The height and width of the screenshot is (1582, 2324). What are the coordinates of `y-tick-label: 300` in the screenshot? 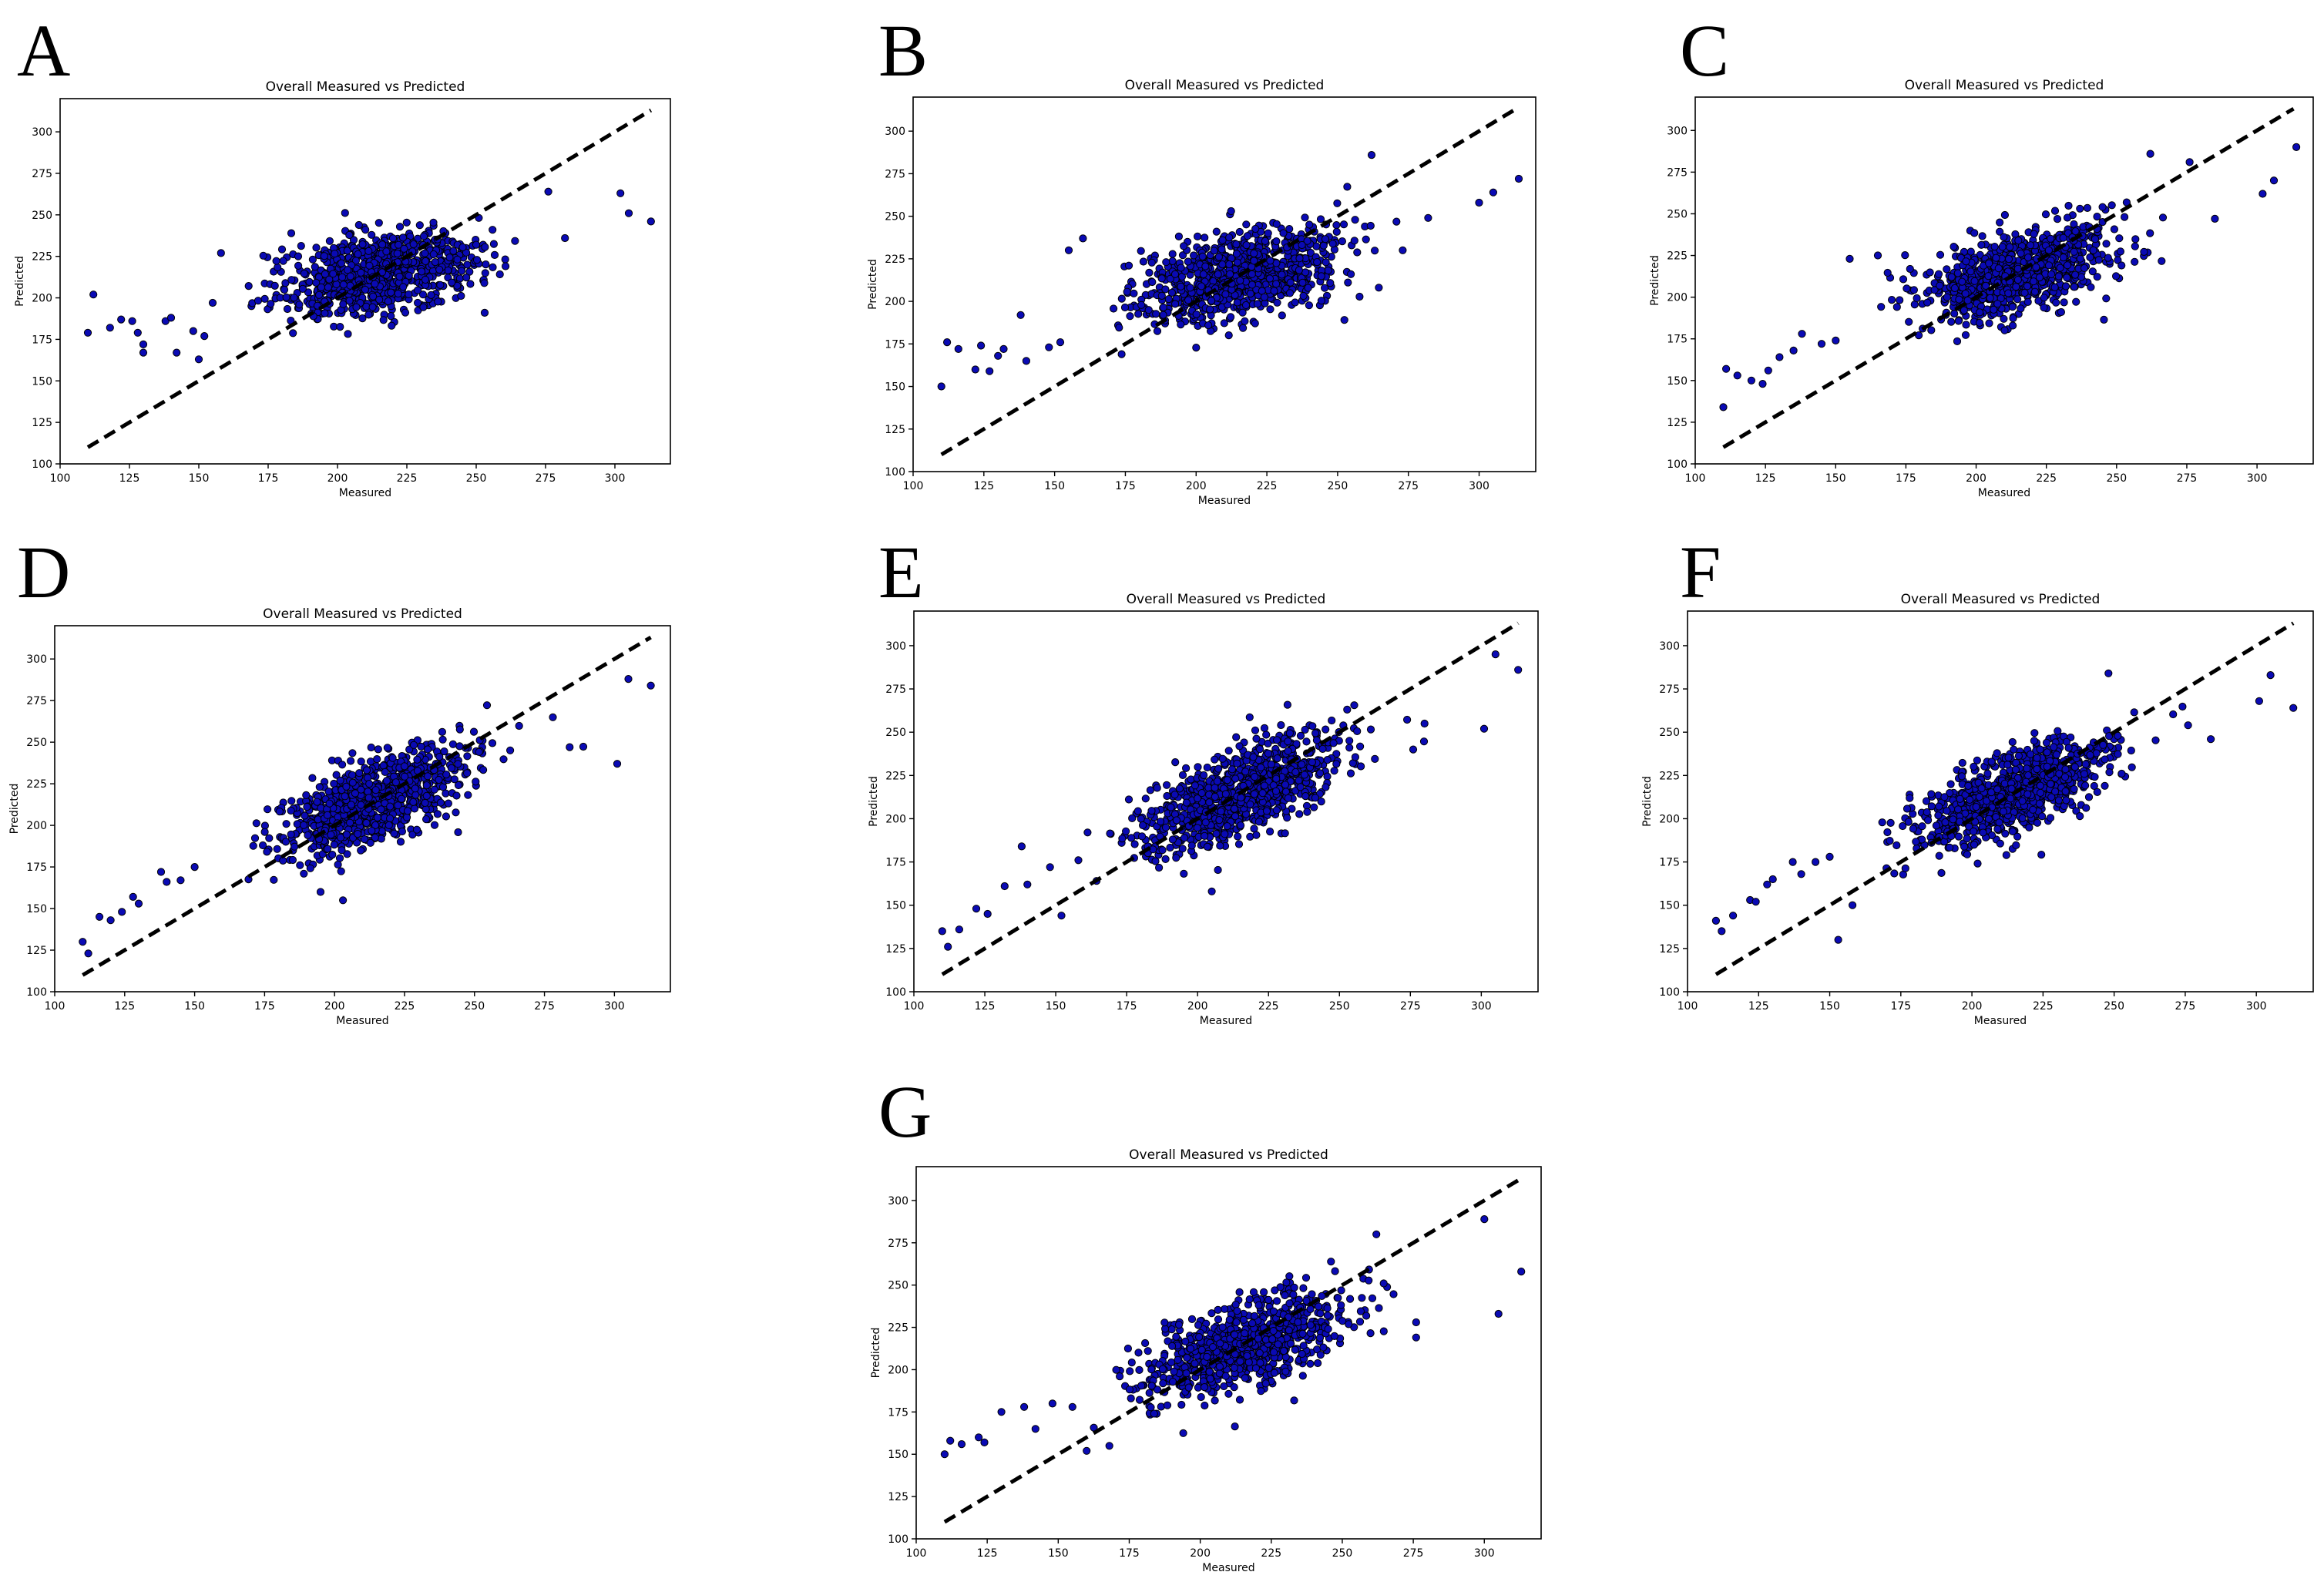 It's located at (36, 659).